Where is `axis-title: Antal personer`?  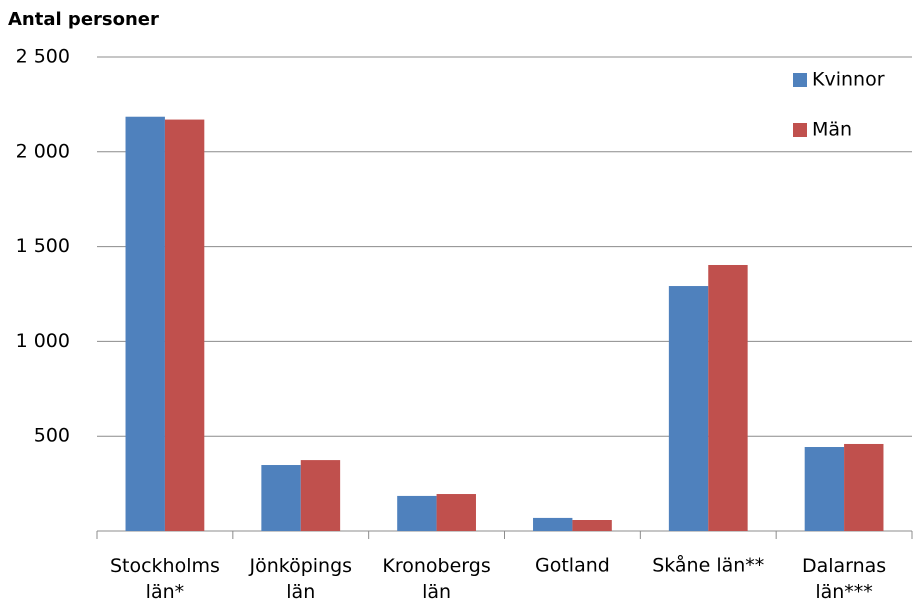
axis-title: Antal personer is located at coordinates (83, 19).